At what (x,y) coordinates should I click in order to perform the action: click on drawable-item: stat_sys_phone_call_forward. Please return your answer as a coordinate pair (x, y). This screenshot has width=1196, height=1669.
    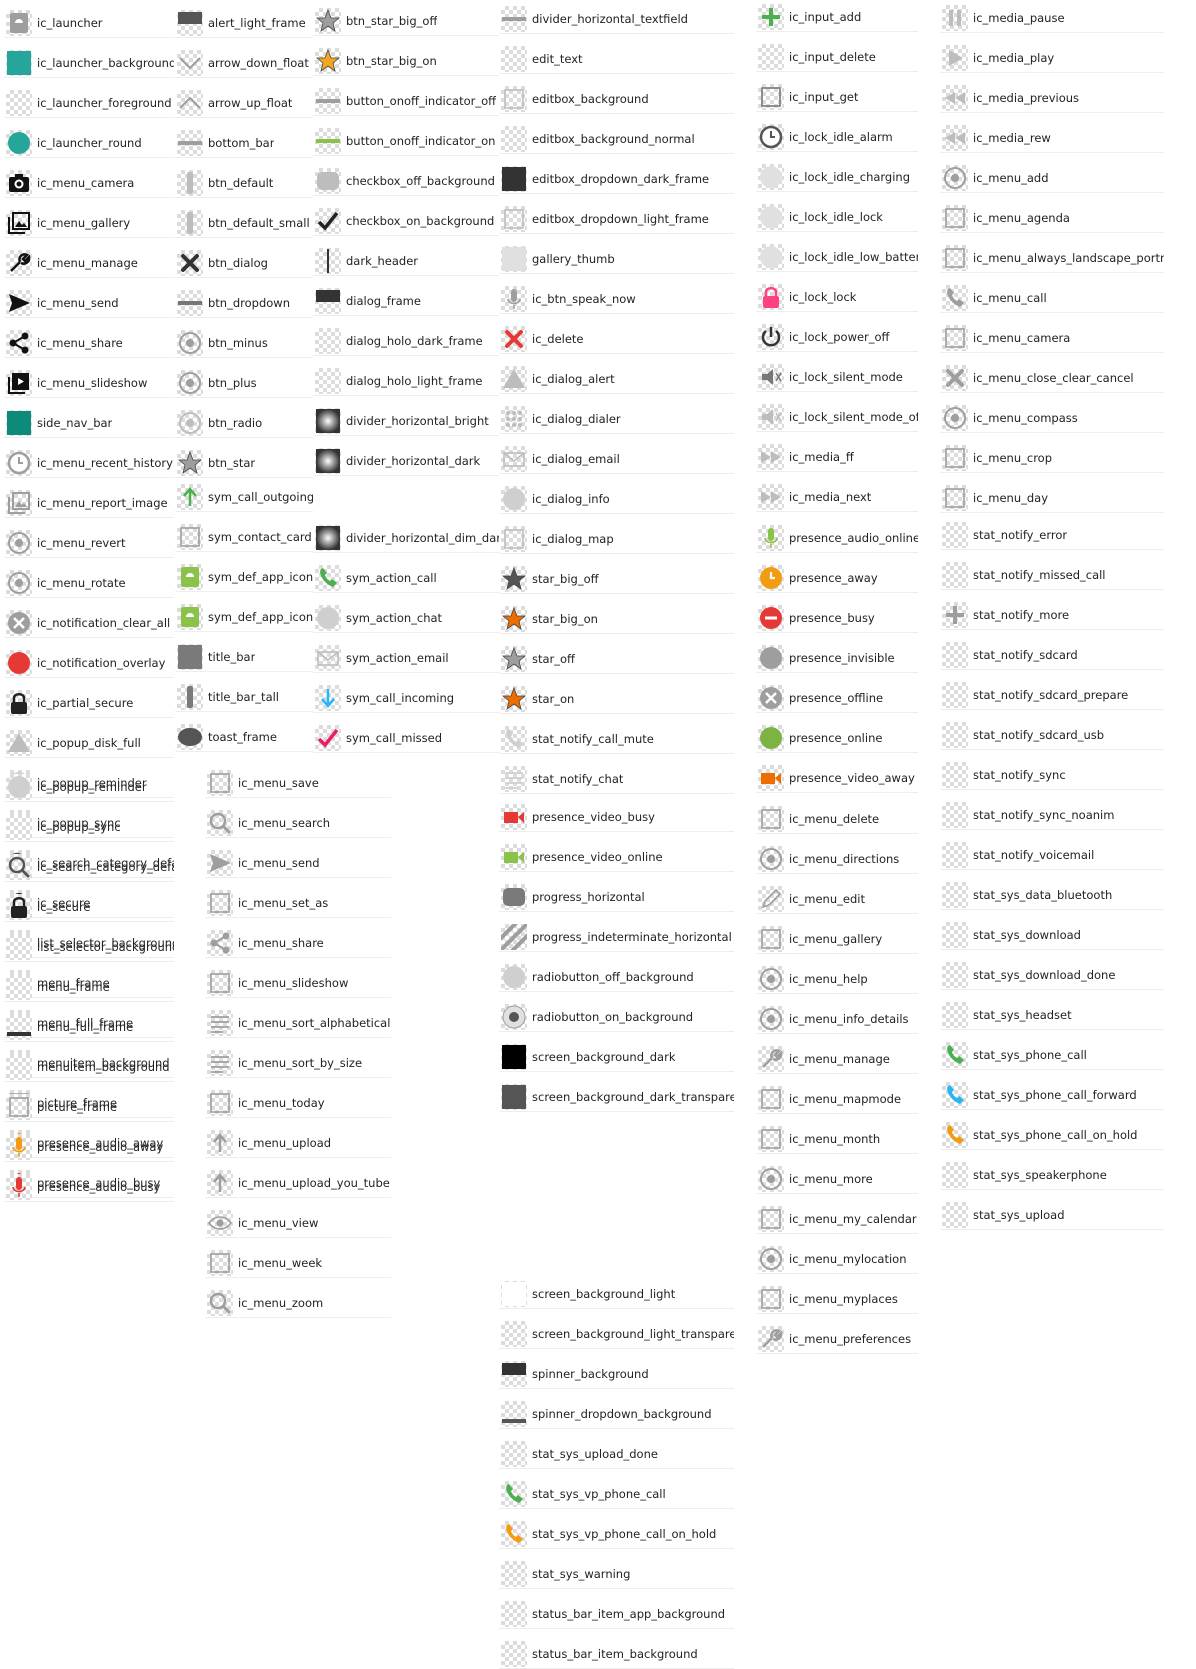
    Looking at the image, I should click on (1052, 1095).